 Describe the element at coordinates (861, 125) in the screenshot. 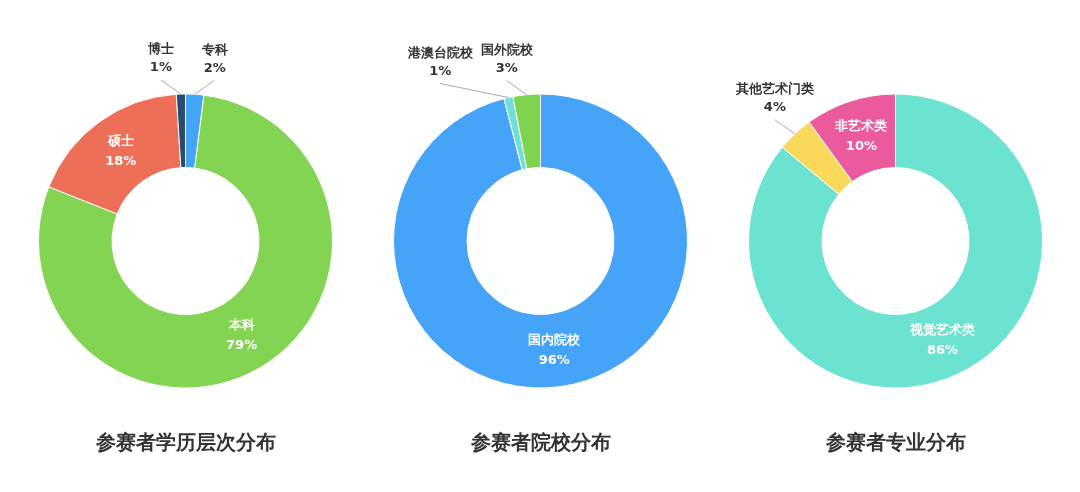

I see `slice-label: 非艺术类` at that location.